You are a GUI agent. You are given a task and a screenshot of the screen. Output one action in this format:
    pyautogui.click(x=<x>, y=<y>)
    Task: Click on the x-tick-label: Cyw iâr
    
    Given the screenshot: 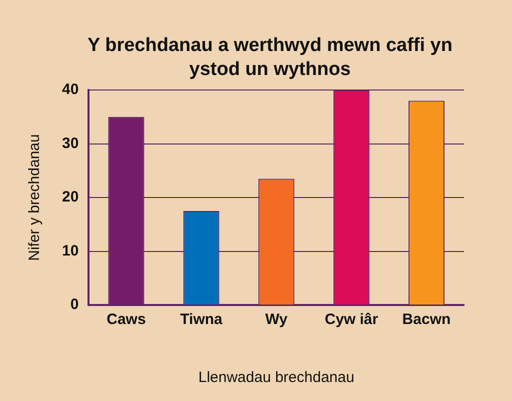 What is the action you would take?
    pyautogui.click(x=351, y=319)
    